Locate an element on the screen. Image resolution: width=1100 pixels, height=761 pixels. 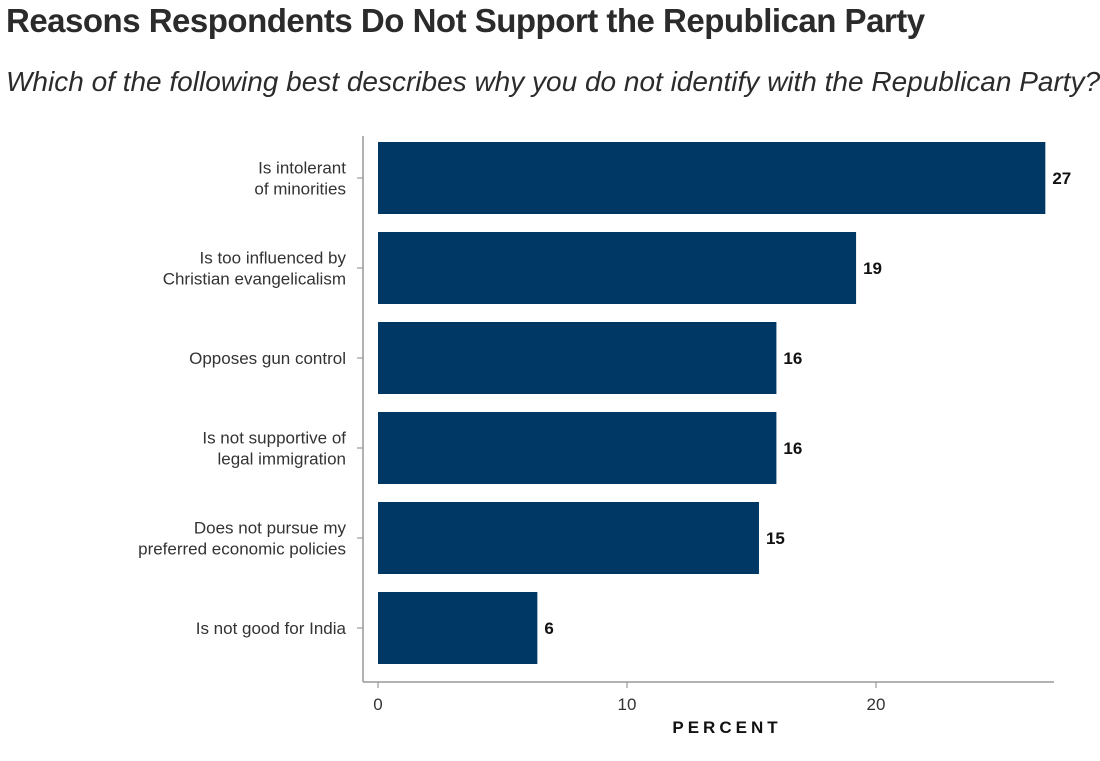
x-tick-label: 10 is located at coordinates (627, 704).